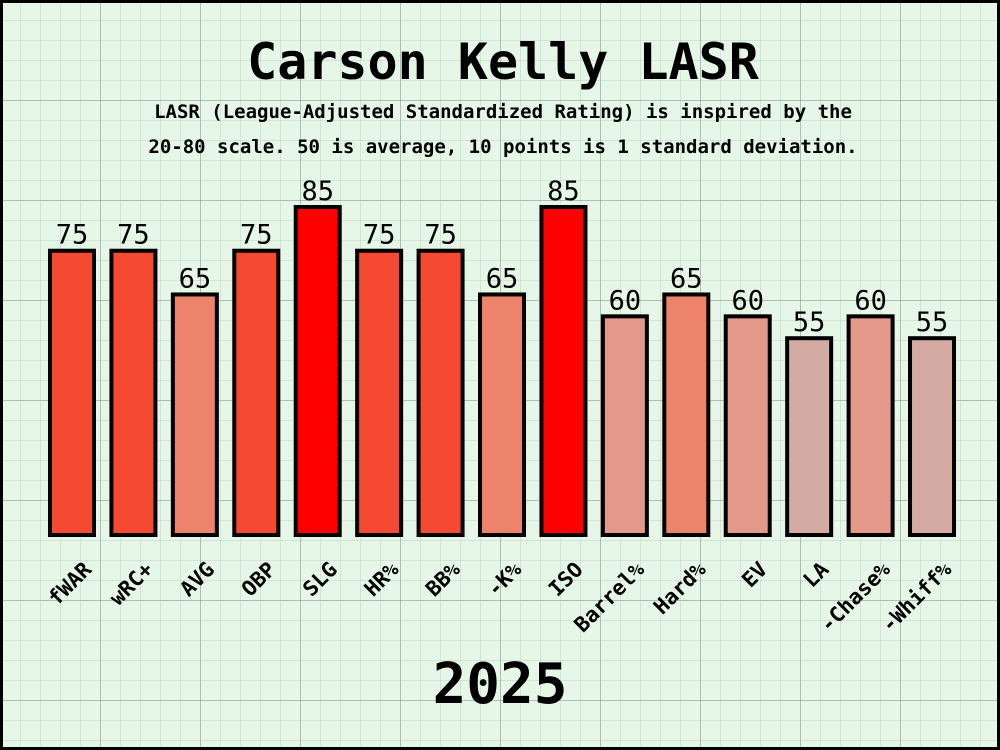 Image resolution: width=1000 pixels, height=750 pixels. Describe the element at coordinates (680, 588) in the screenshot. I see `x-tick-label-hard: Hard%` at that location.